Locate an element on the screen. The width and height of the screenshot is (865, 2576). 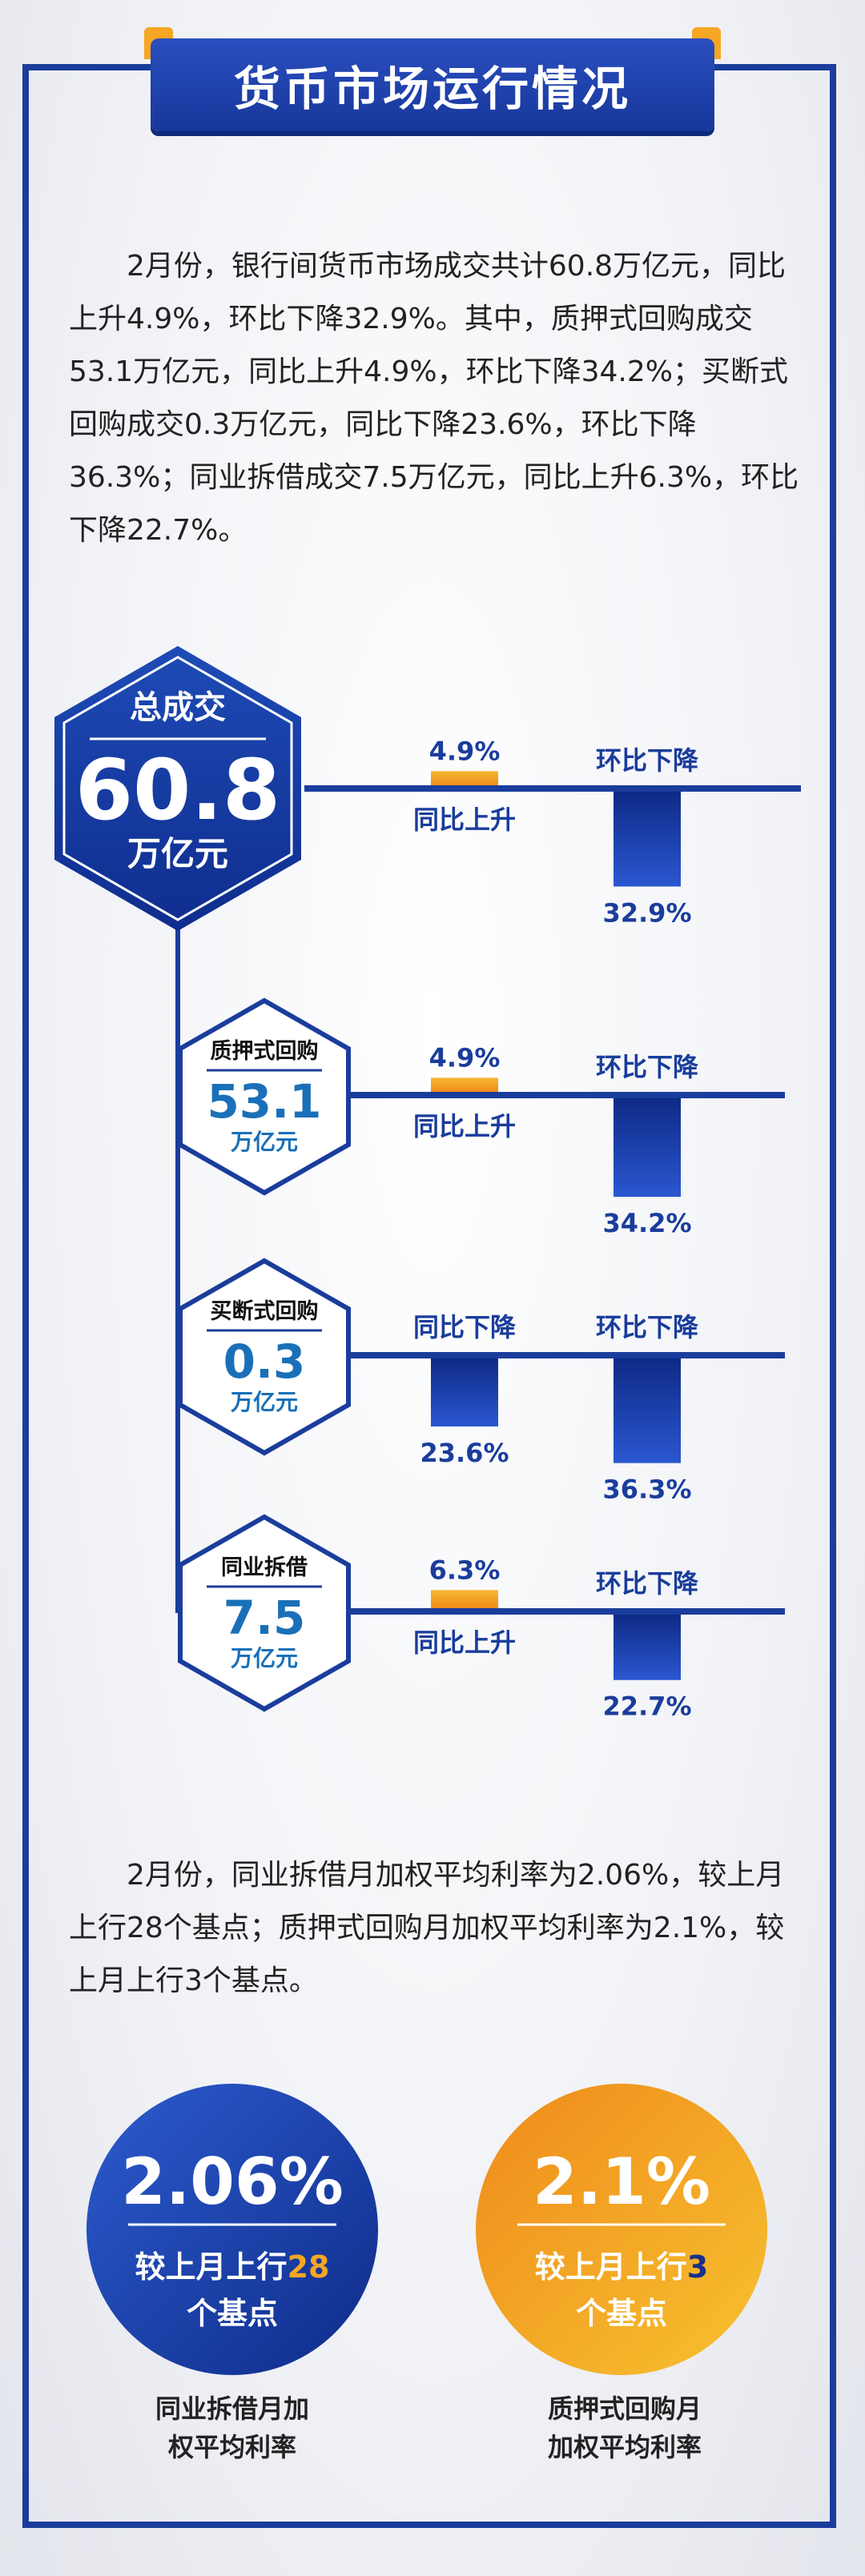
bar-mom-1-value: 34.2% is located at coordinates (647, 1223).